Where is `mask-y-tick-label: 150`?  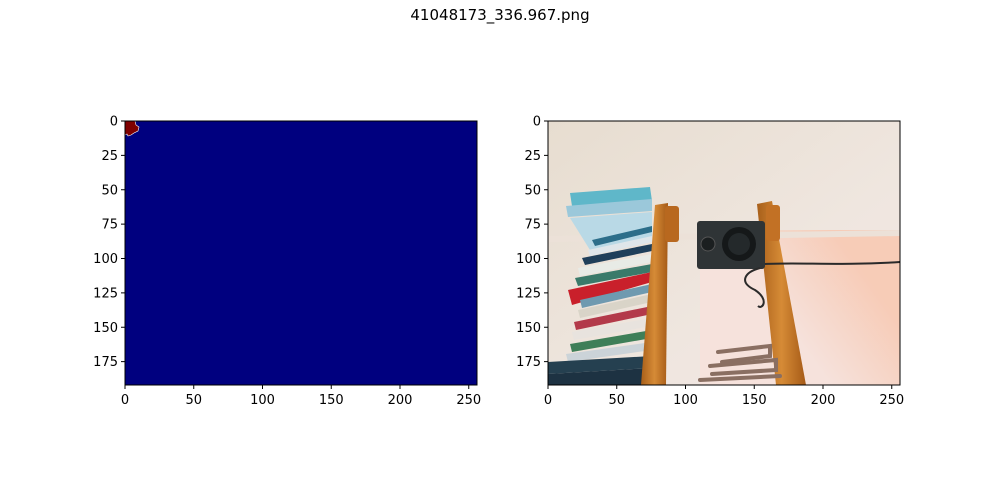
mask-y-tick-label: 150 is located at coordinates (105, 328).